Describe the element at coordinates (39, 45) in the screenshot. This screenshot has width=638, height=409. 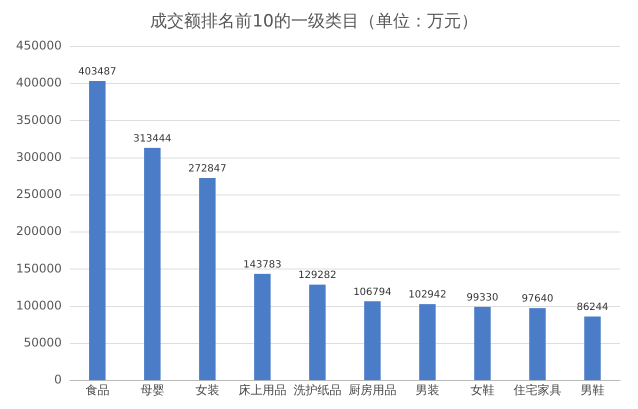
I see `y-tick-label: 450000` at that location.